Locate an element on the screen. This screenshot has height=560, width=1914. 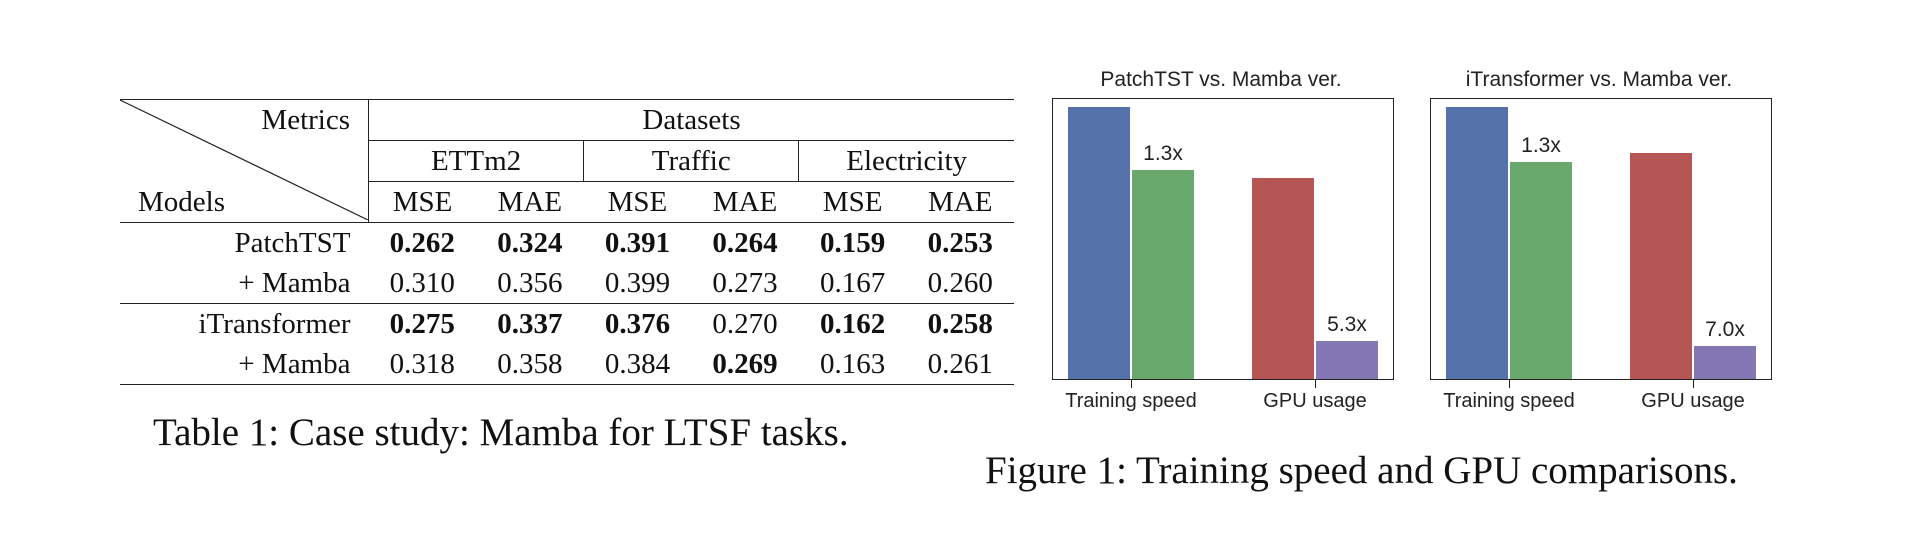
chart-title: PatchTST vs. Mamba ver. is located at coordinates (1221, 79).